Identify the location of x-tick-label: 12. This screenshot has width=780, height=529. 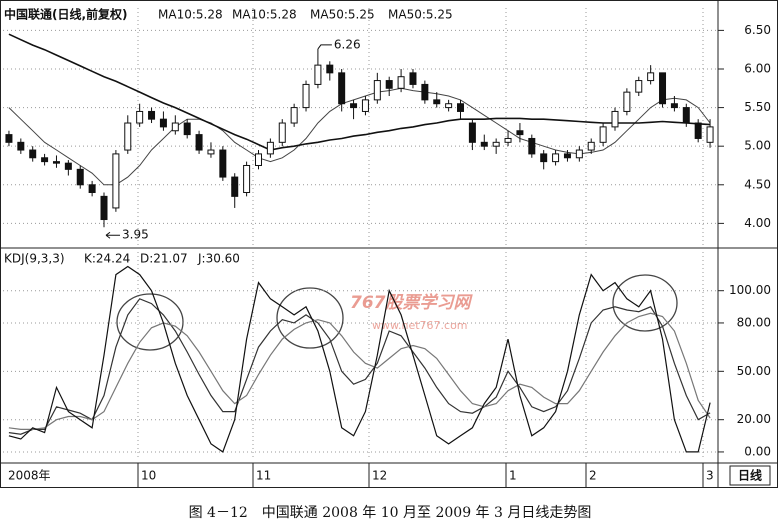
(379, 476).